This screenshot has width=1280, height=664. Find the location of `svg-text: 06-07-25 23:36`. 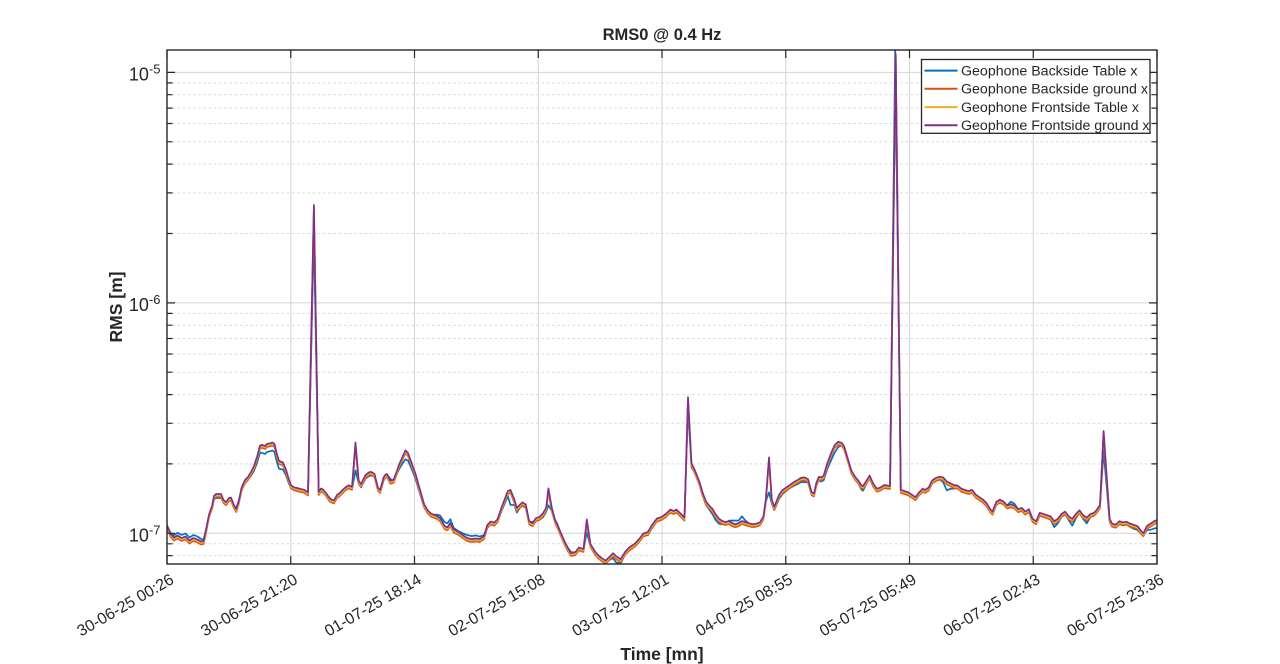

svg-text: 06-07-25 23:36 is located at coordinates (1116, 605).